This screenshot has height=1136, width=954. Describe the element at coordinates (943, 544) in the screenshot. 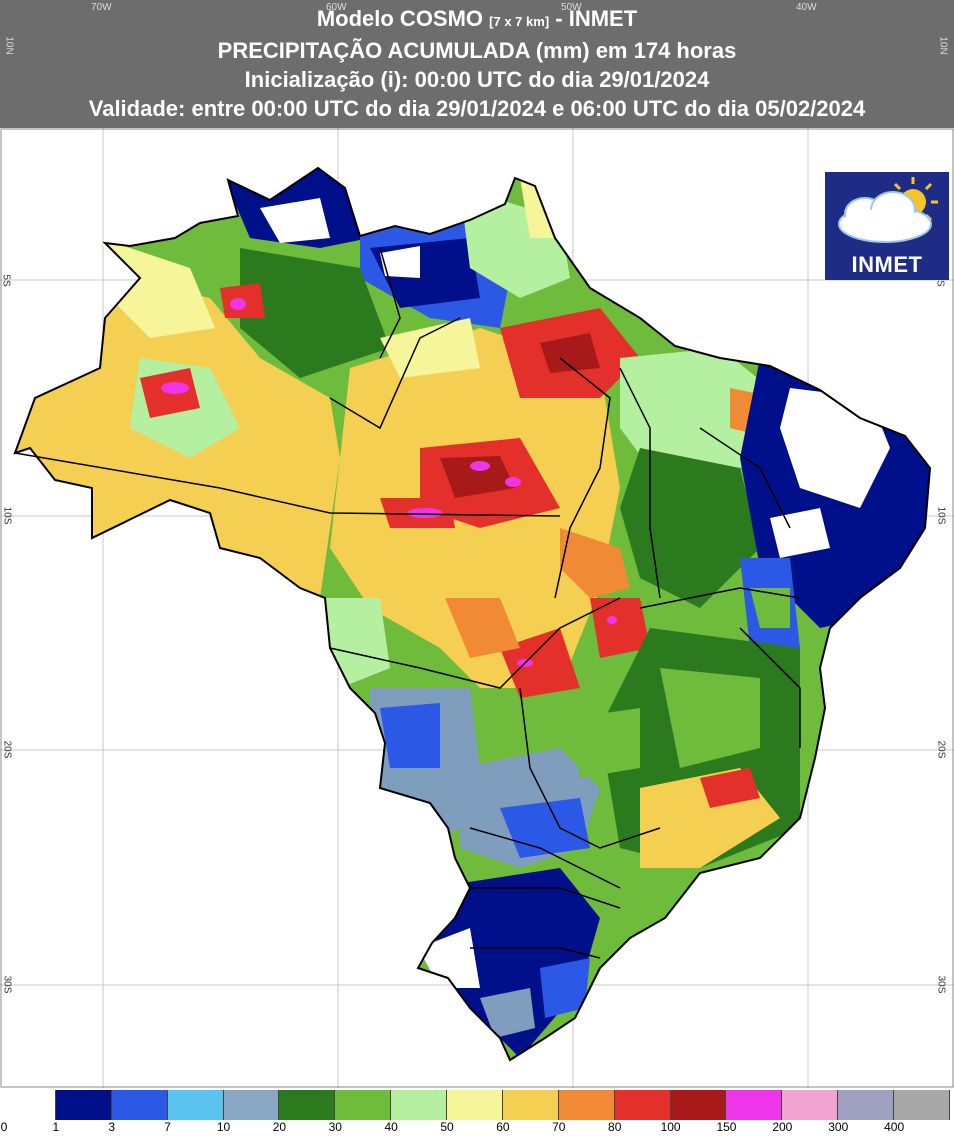

I see `latitude-labels-right: 10N 5S 10S 20S 30S` at that location.